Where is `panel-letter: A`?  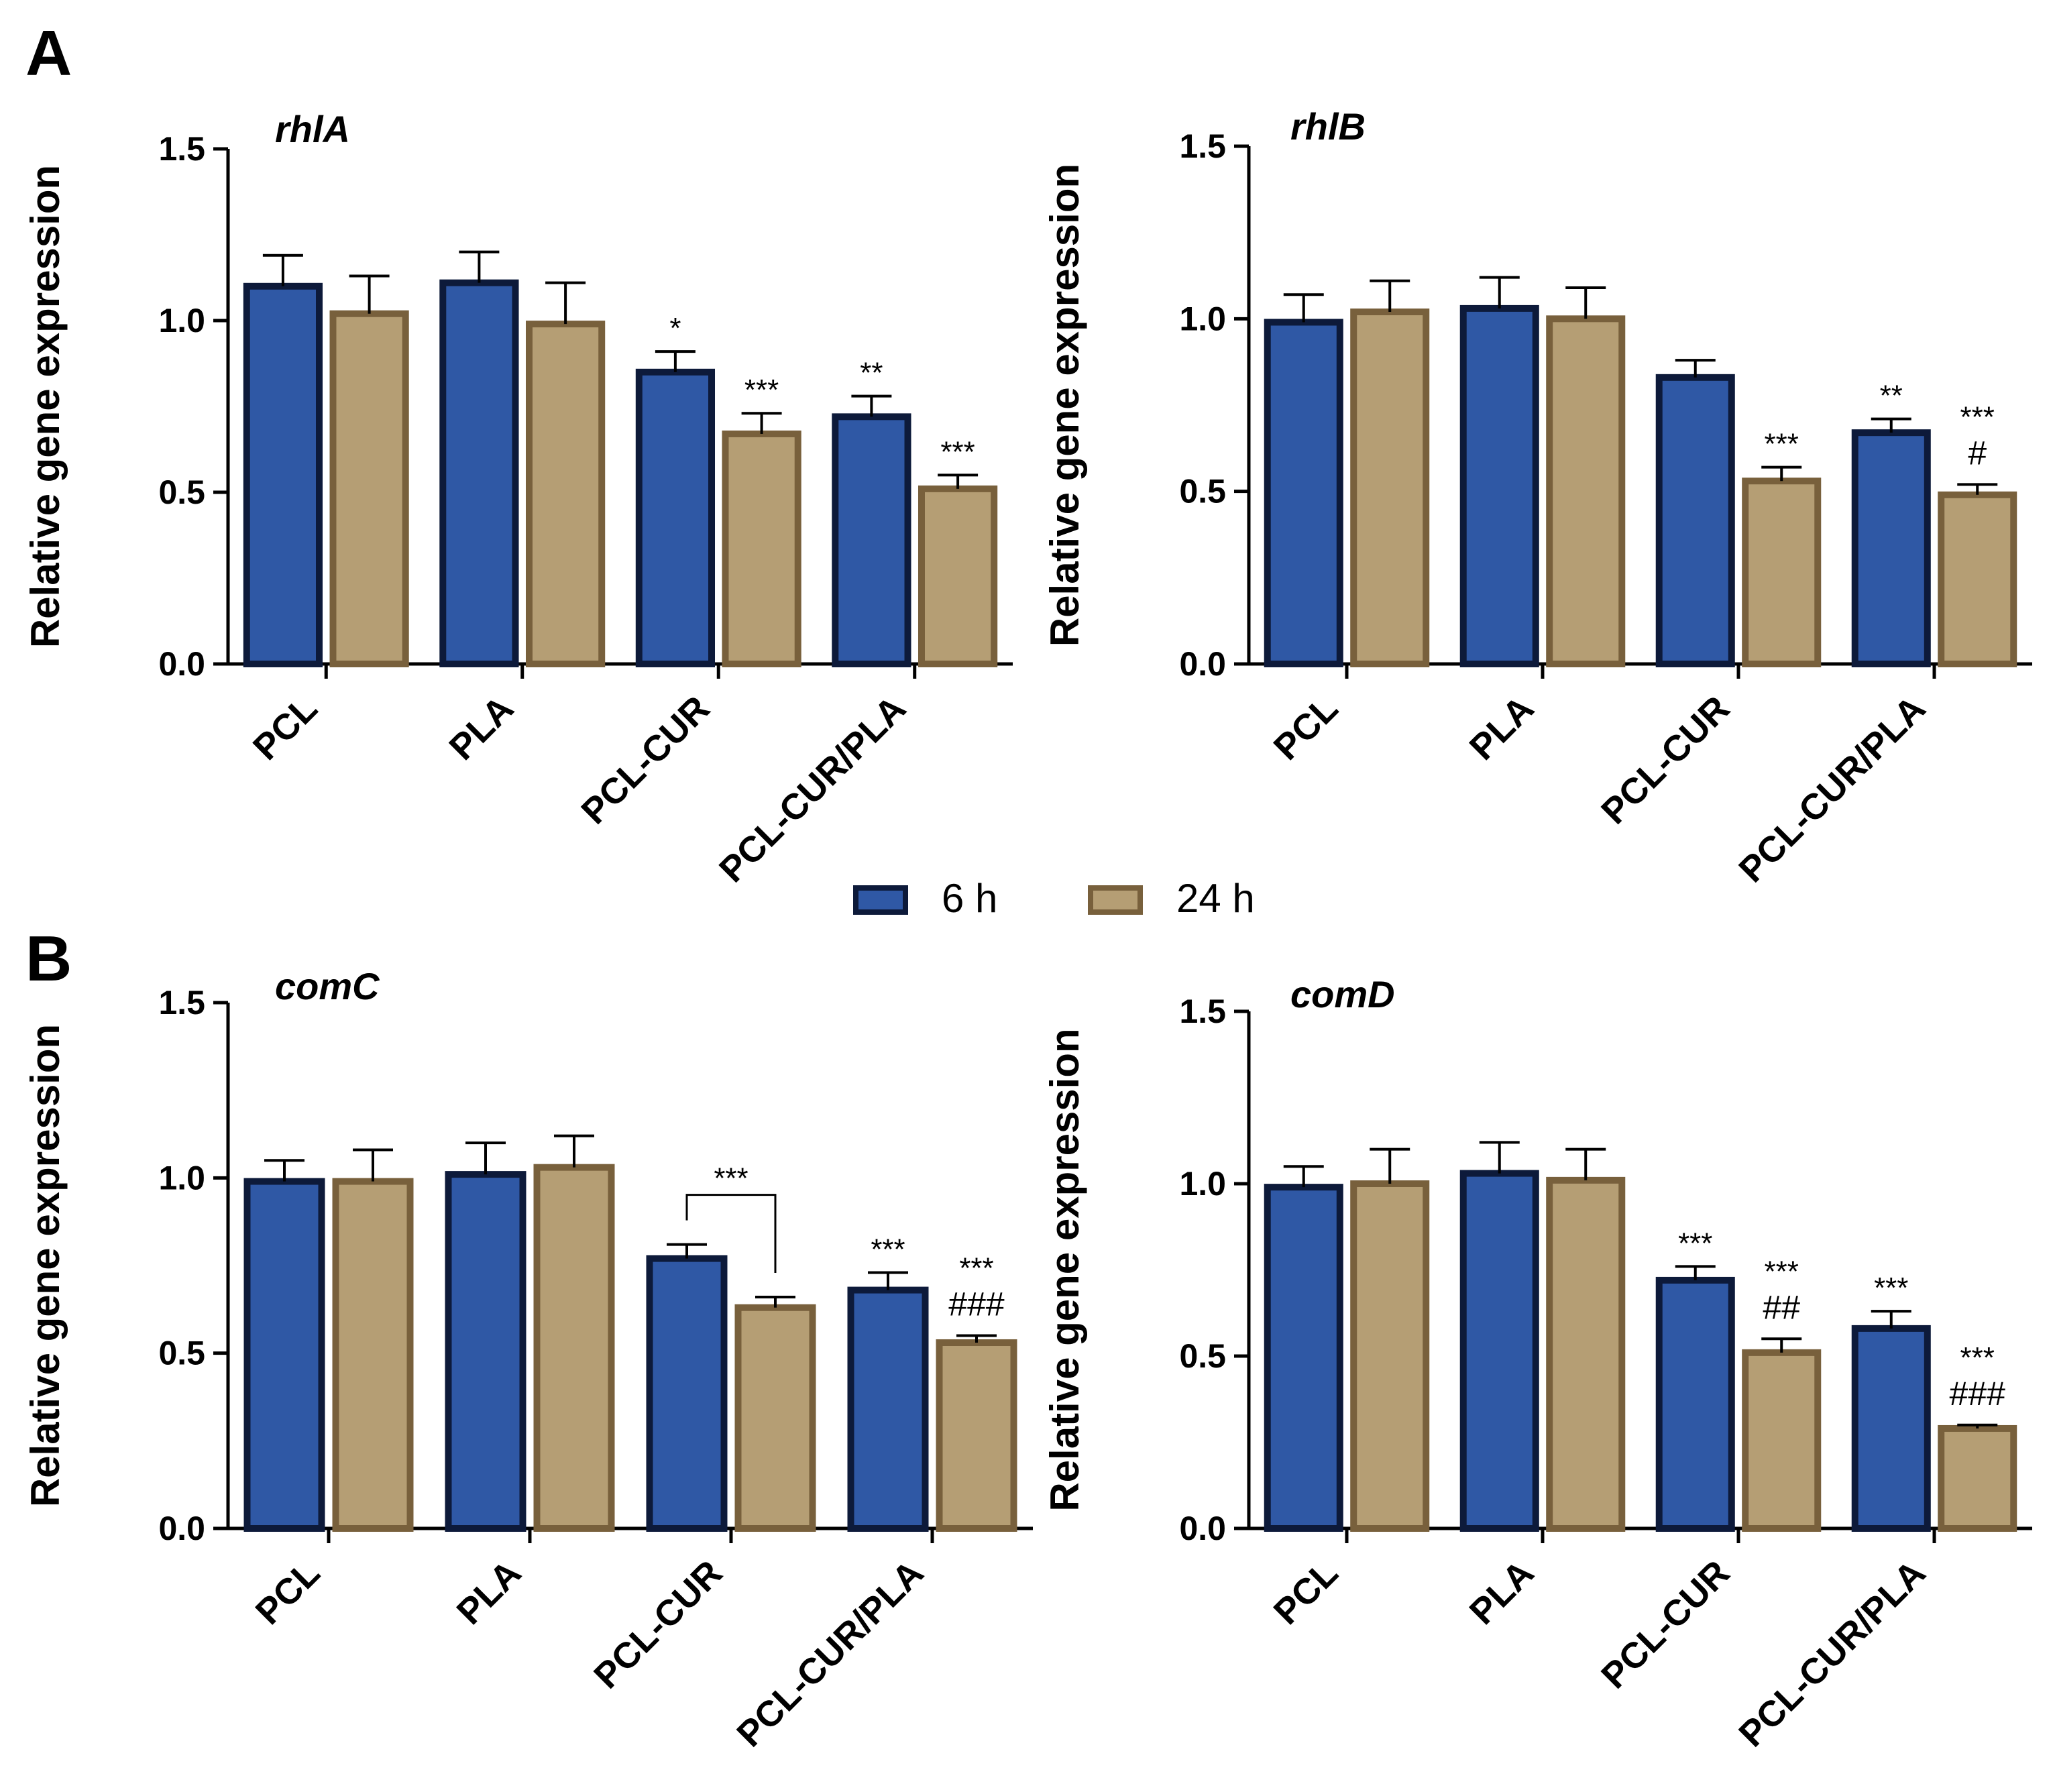
panel-letter: A is located at coordinates (48, 53).